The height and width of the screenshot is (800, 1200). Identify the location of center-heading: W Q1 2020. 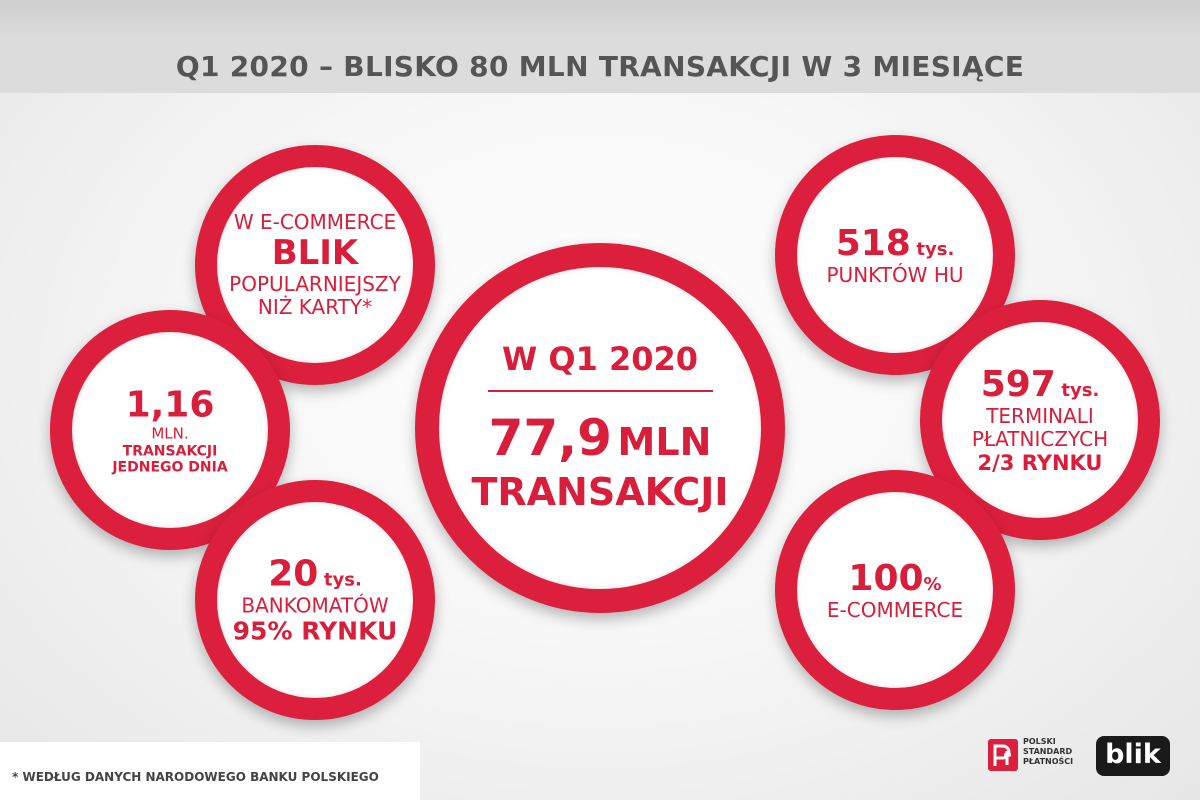
(600, 359).